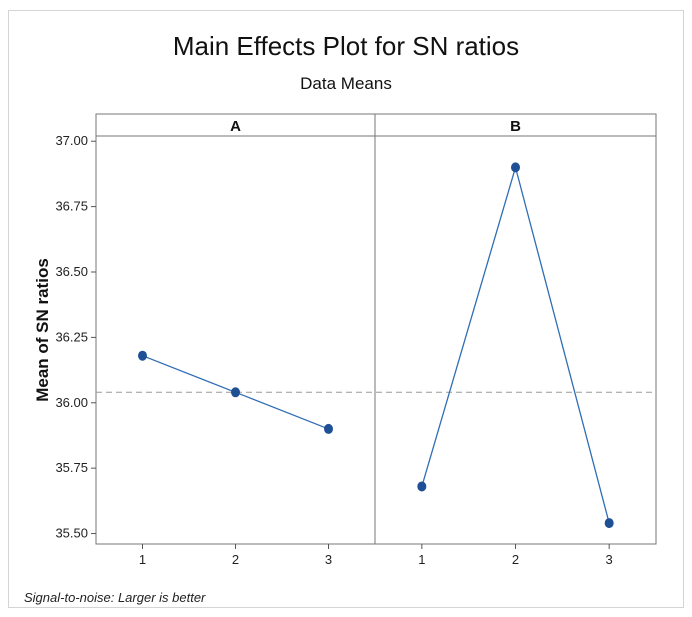 Image resolution: width=692 pixels, height=617 pixels. What do you see at coordinates (346, 46) in the screenshot?
I see `chart-title: Main Effects Plot for SN ratios` at bounding box center [346, 46].